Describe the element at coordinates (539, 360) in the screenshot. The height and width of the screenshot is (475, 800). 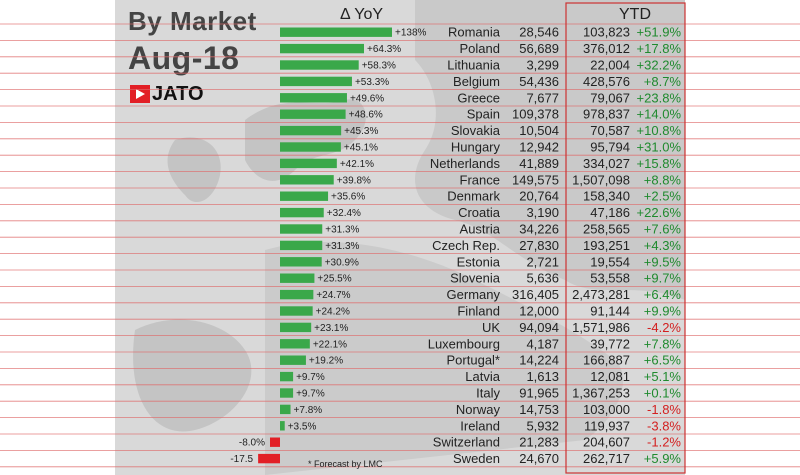
I see `aug-volume: 14,224` at that location.